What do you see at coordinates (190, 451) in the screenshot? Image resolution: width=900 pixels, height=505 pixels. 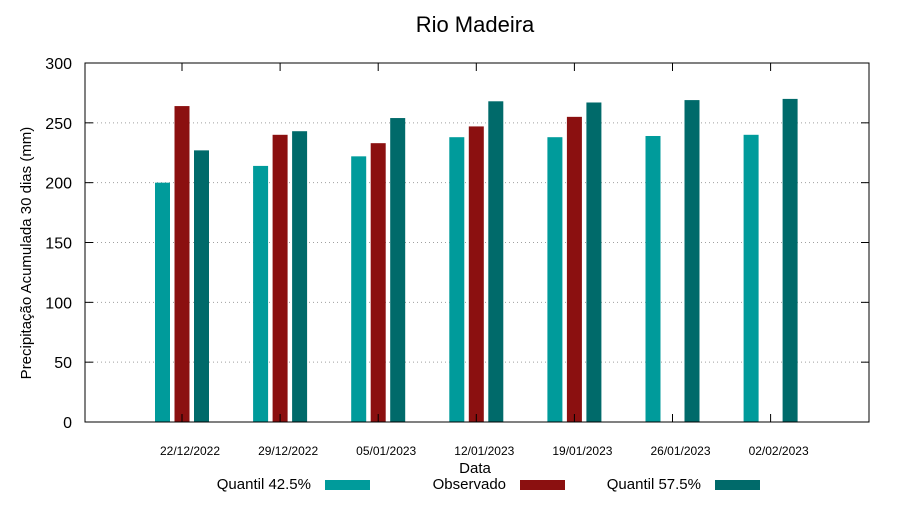 I see `x-tick-label: 22/12/2022` at bounding box center [190, 451].